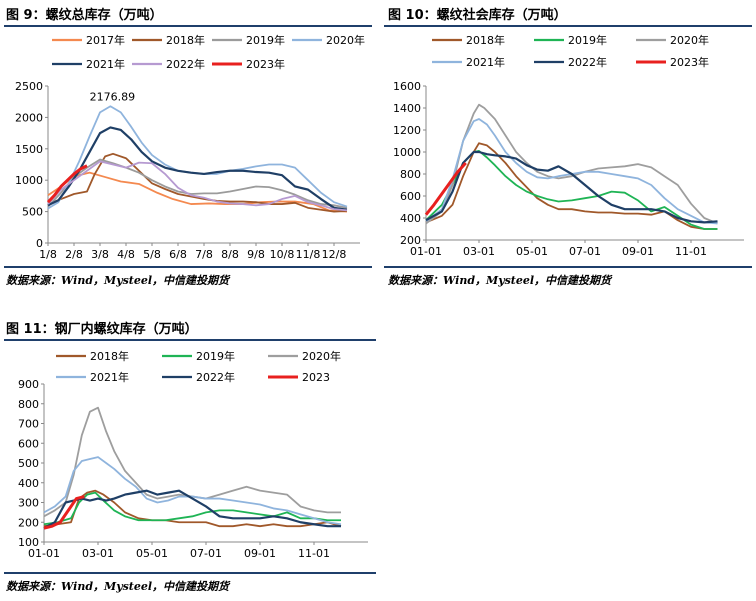 This screenshot has width=756, height=601. Describe the element at coordinates (29, 117) in the screenshot. I see `y-tick-label: 2000` at that location.